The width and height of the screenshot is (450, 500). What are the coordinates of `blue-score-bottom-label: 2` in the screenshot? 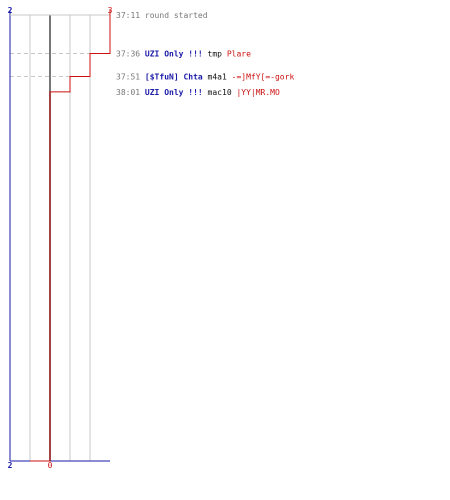 It's located at (10, 465).